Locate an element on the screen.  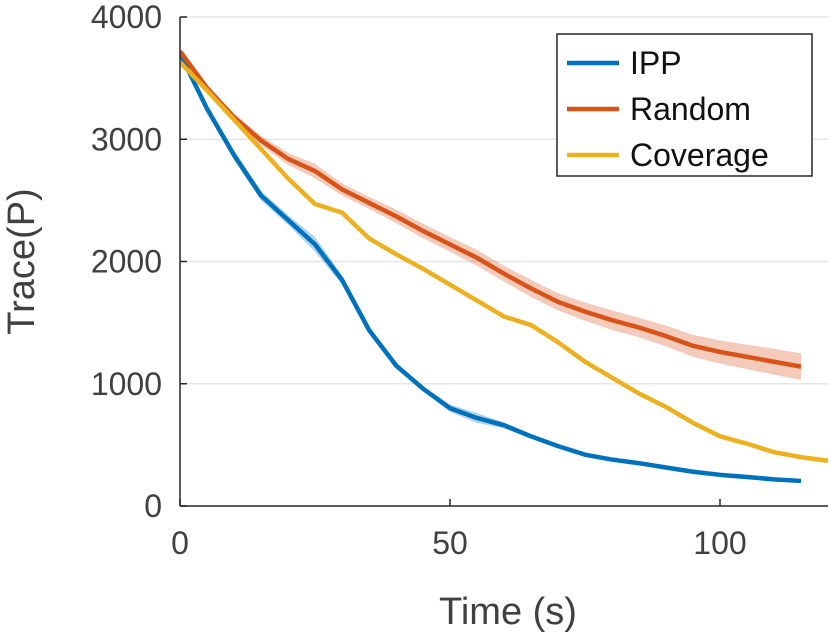
y-tick-label: 2000 is located at coordinates (126, 262).